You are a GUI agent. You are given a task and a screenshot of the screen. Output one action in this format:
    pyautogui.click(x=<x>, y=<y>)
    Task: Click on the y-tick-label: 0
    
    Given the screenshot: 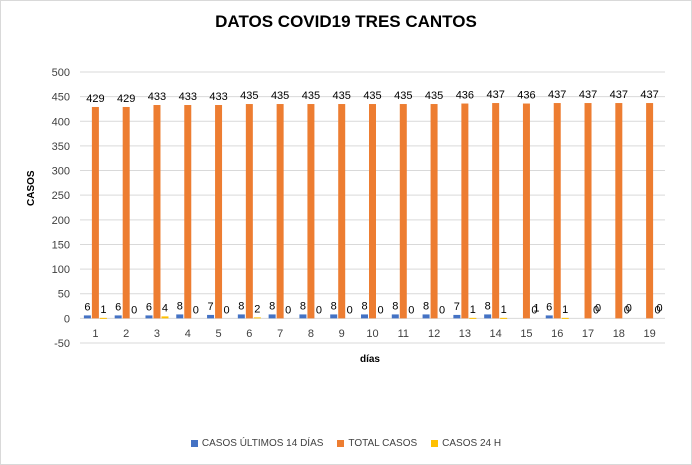 What is the action you would take?
    pyautogui.click(x=67, y=319)
    